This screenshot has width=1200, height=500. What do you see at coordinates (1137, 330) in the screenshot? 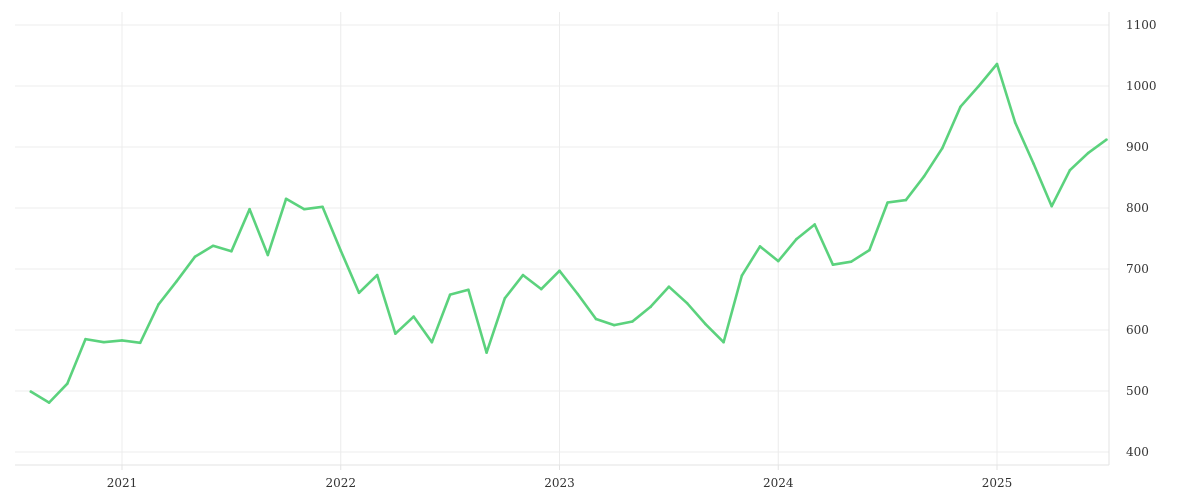
I see `y-tick-label: 600` at bounding box center [1137, 330].